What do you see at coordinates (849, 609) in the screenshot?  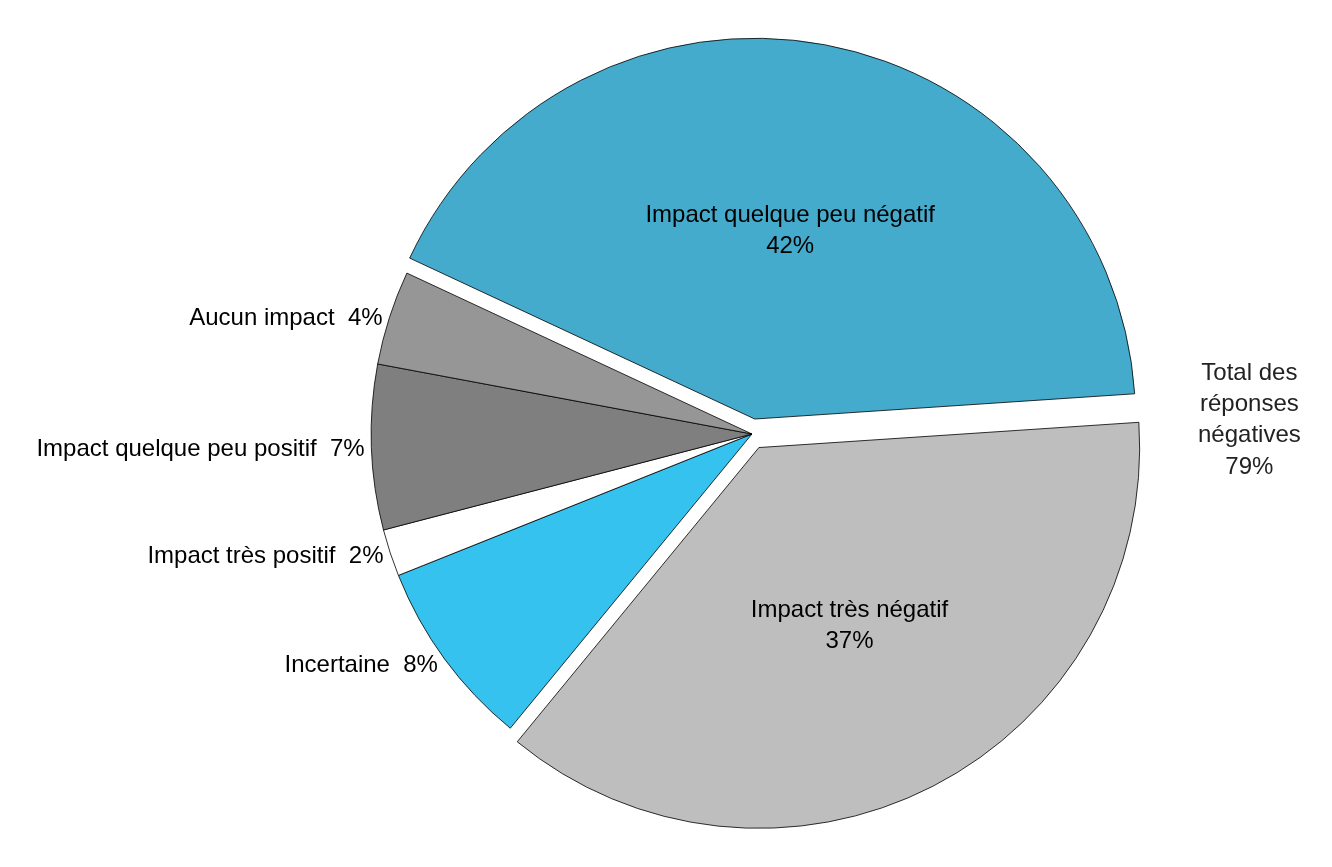 I see `slice-label: Impact très négatif` at bounding box center [849, 609].